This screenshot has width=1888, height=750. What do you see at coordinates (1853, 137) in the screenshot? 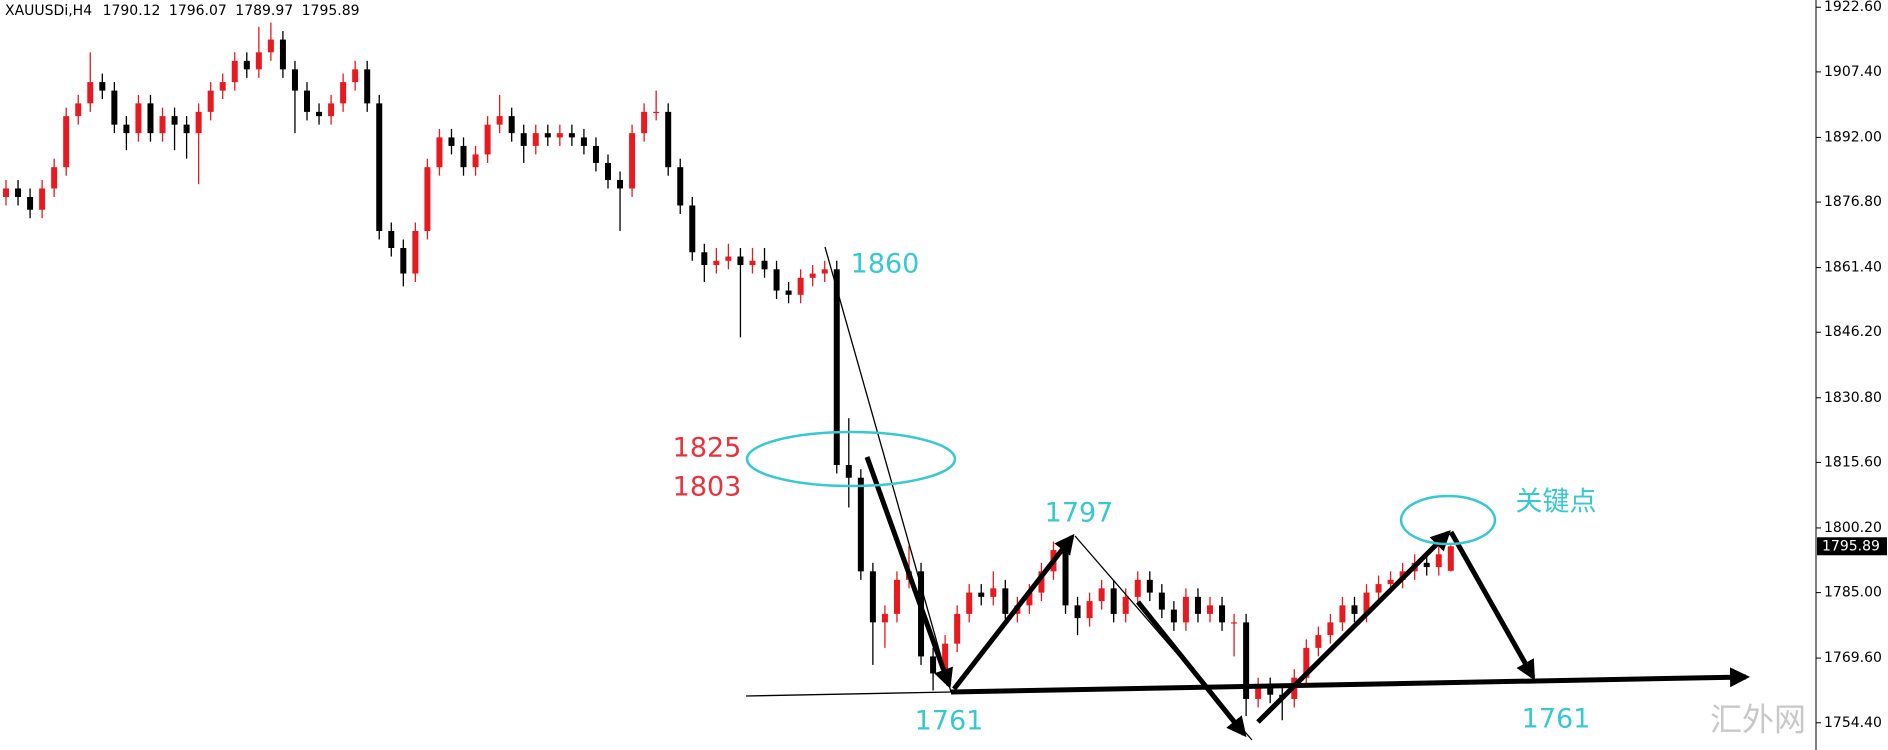
I see `y-tick-label: 1892.00` at bounding box center [1853, 137].